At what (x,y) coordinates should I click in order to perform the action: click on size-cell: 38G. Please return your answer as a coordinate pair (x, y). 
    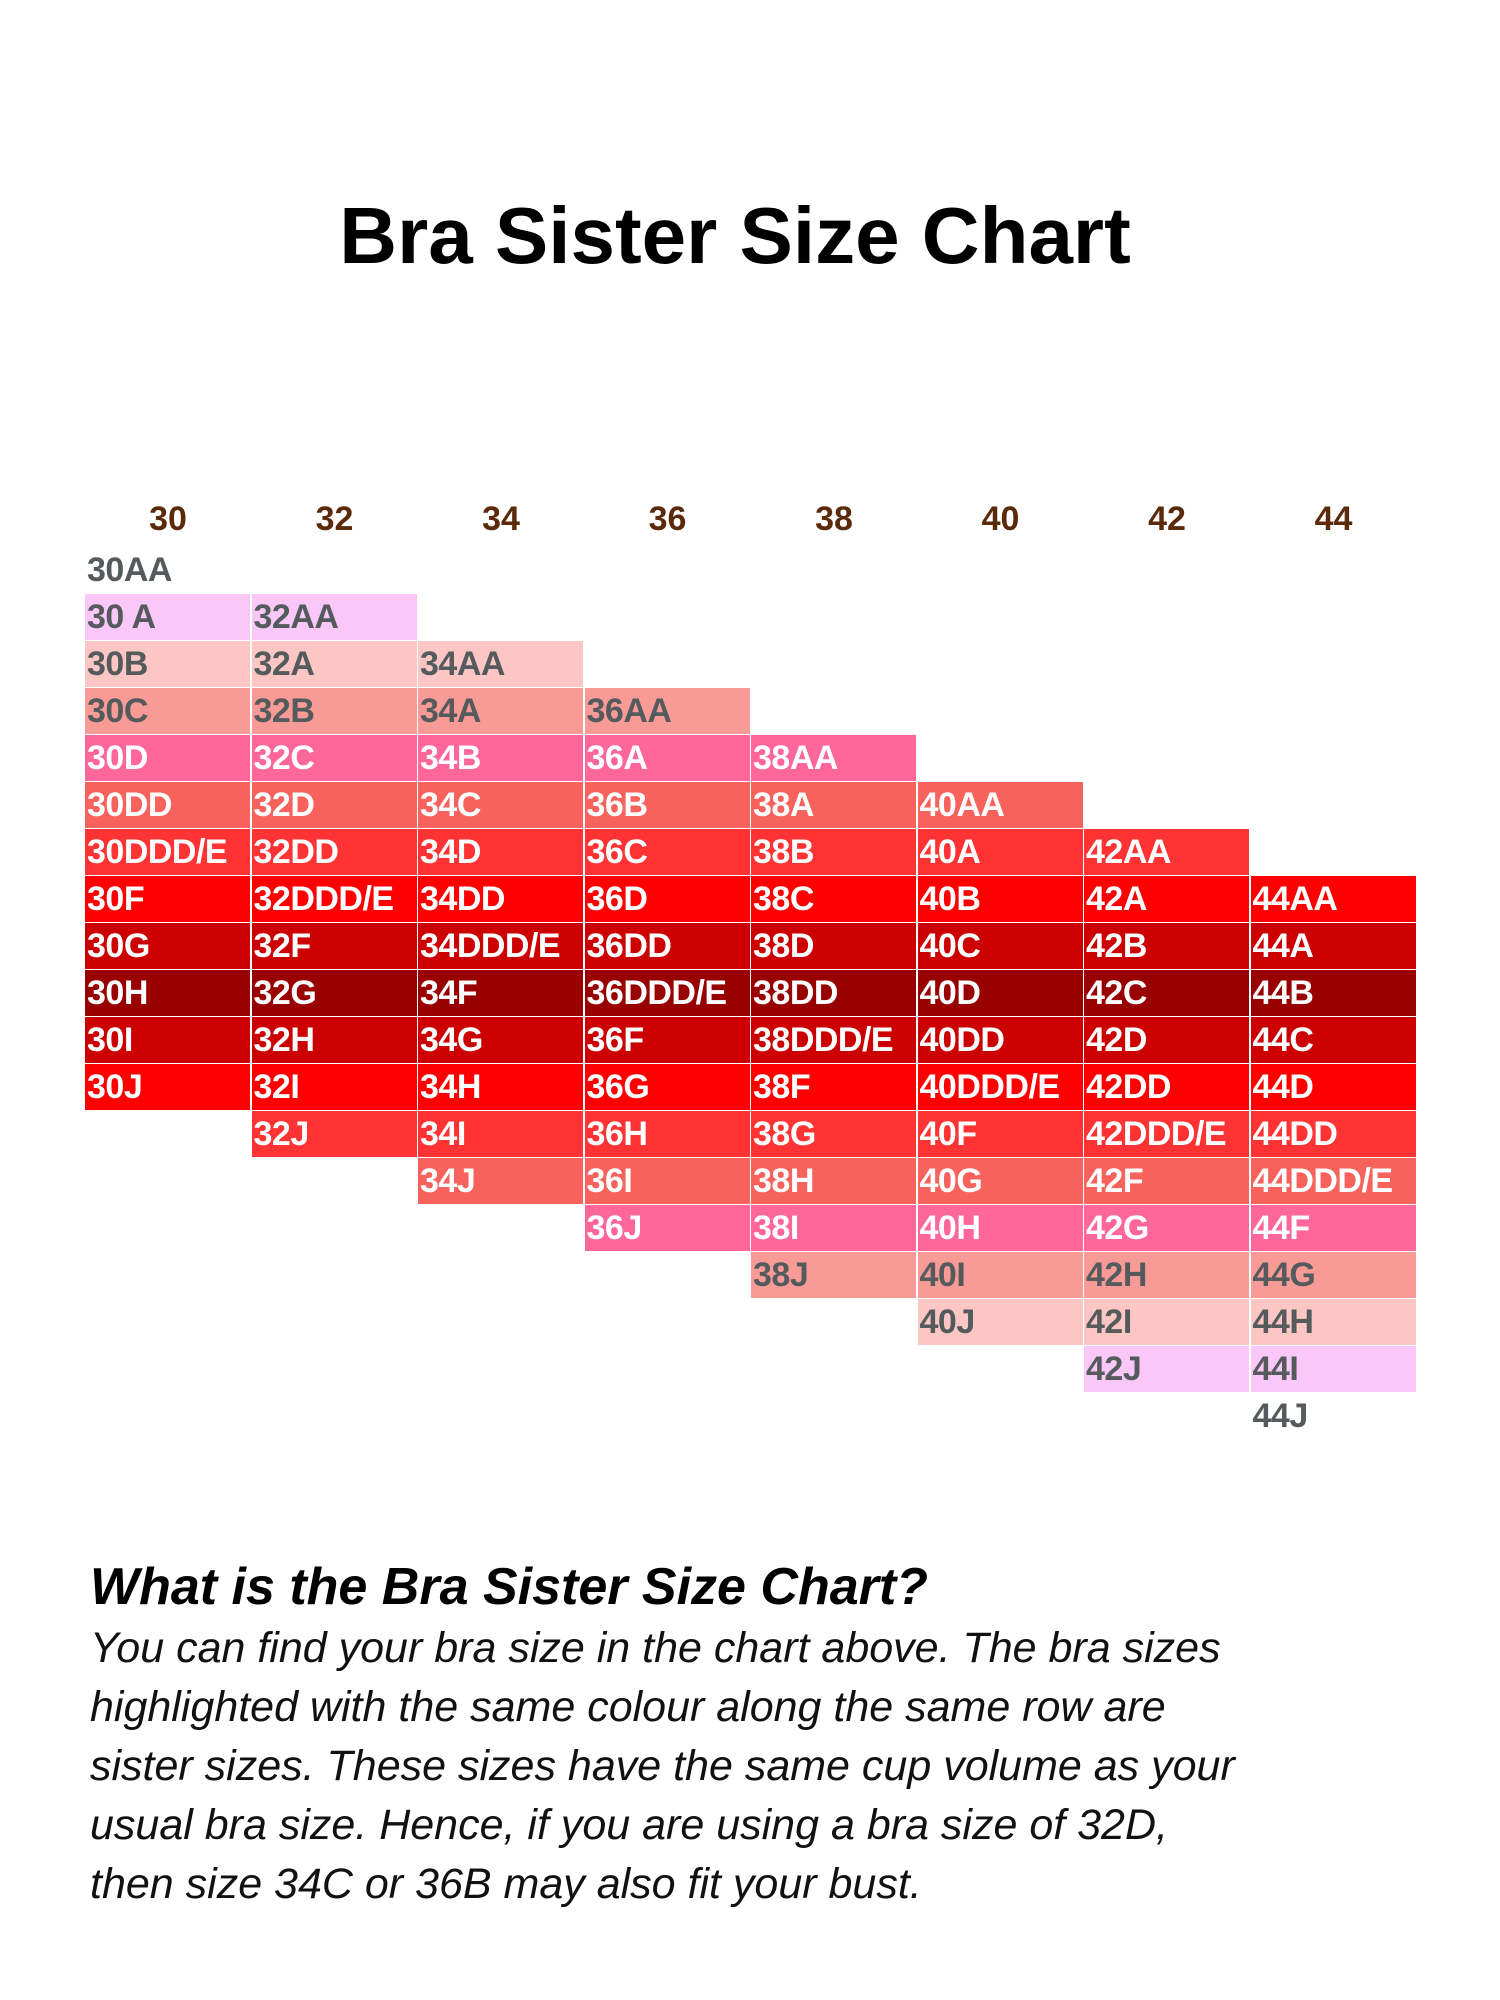
    Looking at the image, I should click on (833, 1134).